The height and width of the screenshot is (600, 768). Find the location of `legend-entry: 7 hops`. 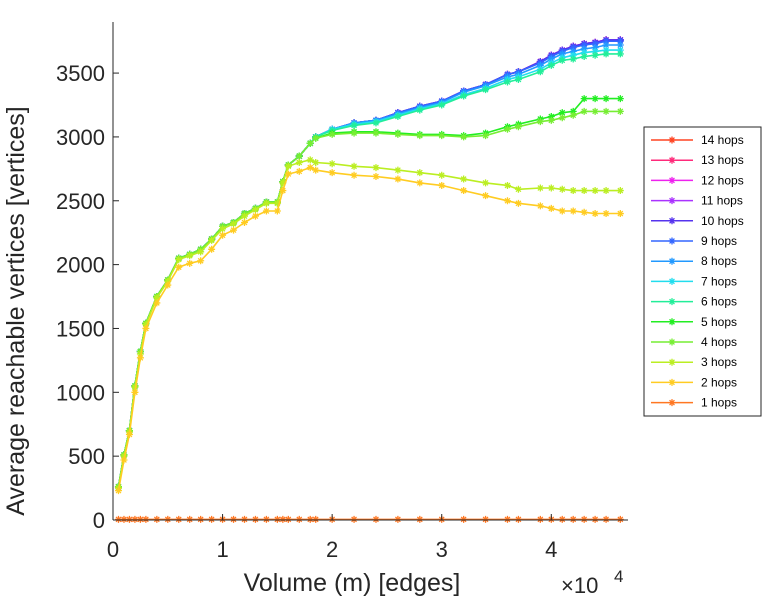

legend-entry: 7 hops is located at coordinates (694, 281).